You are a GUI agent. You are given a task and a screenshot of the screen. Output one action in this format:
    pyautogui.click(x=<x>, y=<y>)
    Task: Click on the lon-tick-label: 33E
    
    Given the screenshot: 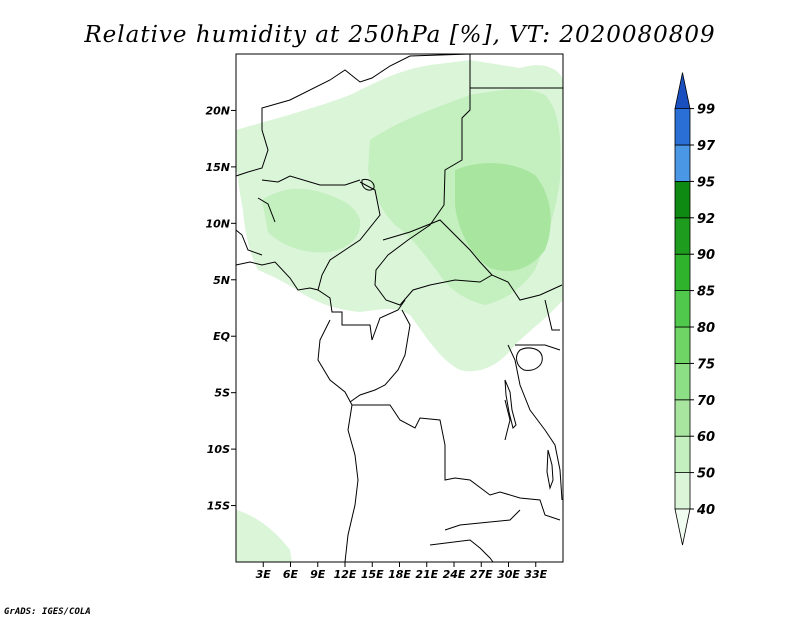 What is the action you would take?
    pyautogui.click(x=535, y=574)
    